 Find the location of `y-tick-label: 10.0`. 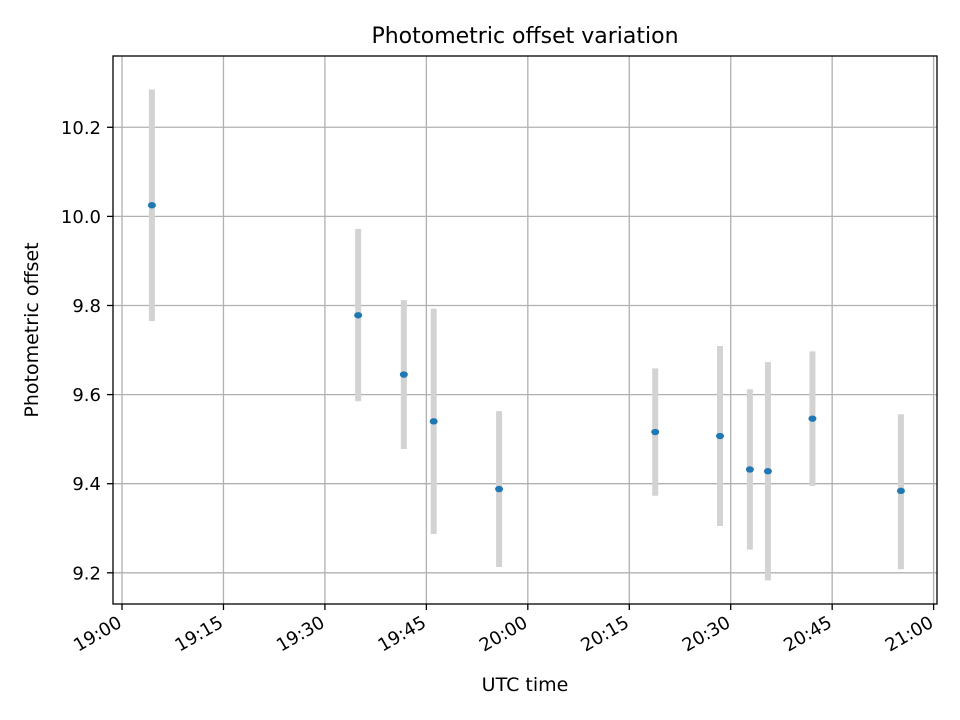

y-tick-label: 10.0 is located at coordinates (81, 217).